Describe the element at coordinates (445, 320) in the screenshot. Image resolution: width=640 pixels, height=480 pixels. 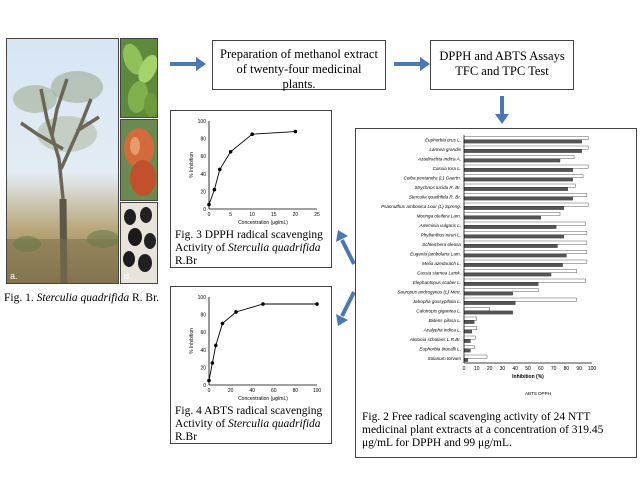
I see `category-label: Bidens pilosa L.` at that location.